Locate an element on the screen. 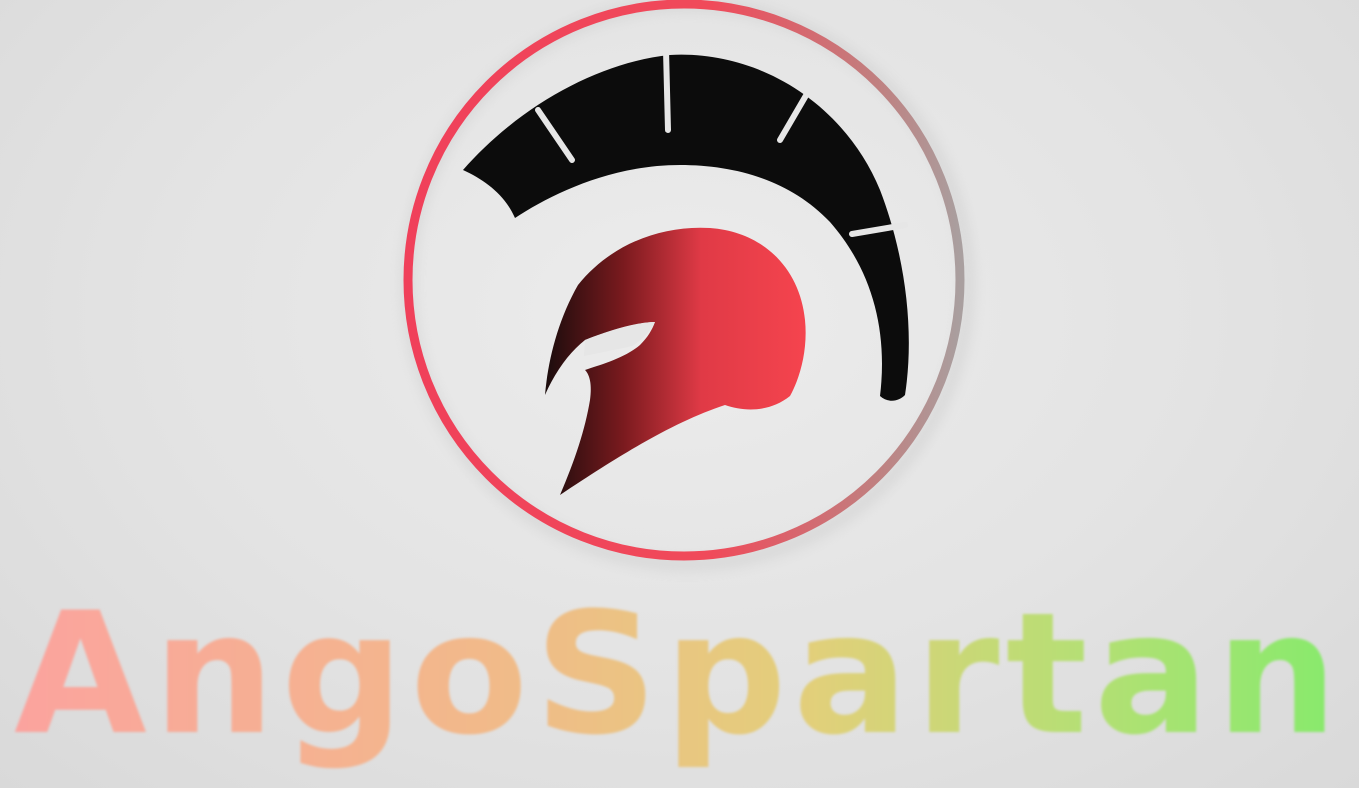  crest-plume is located at coordinates (686, 227).